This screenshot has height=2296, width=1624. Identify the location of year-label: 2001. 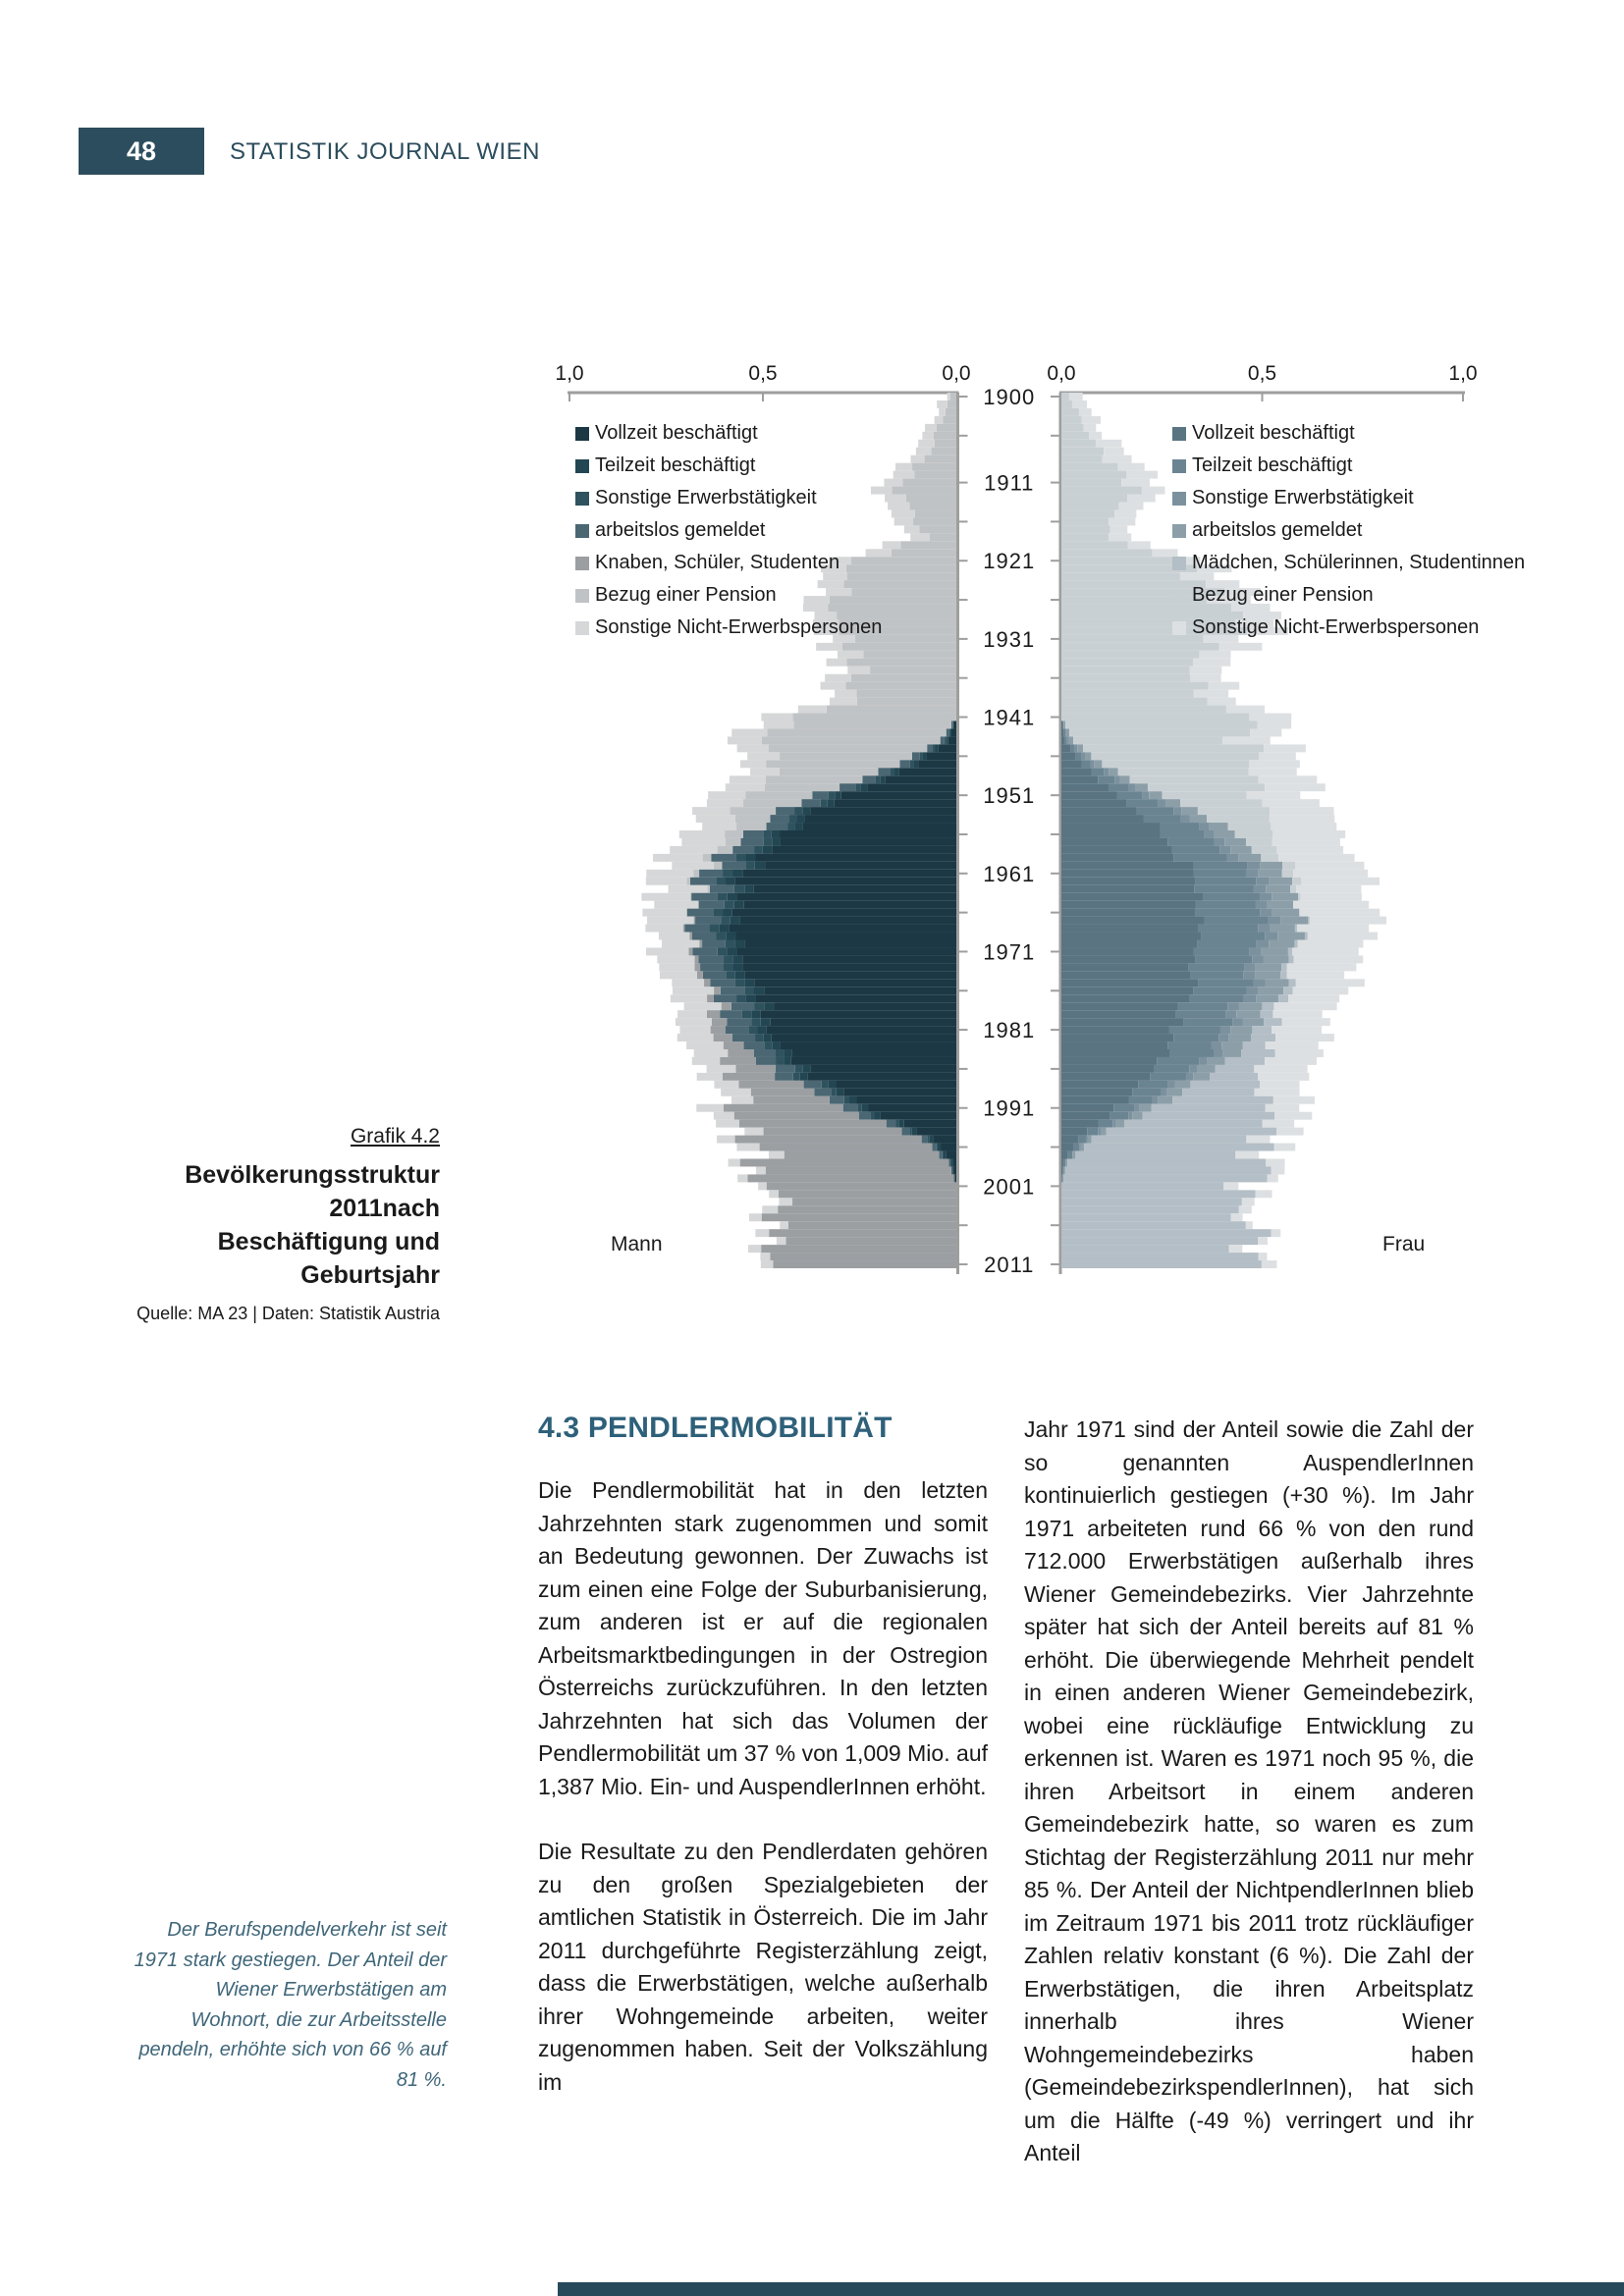
(1009, 1186).